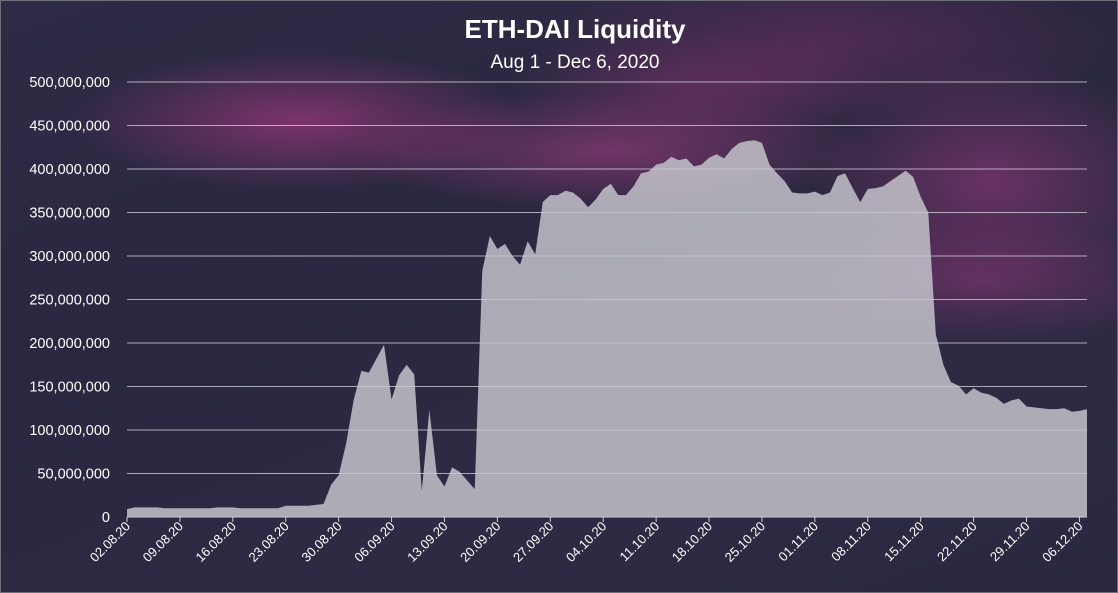 This screenshot has height=593, width=1118. What do you see at coordinates (216, 542) in the screenshot?
I see `x-tick-label: 16.08.20` at bounding box center [216, 542].